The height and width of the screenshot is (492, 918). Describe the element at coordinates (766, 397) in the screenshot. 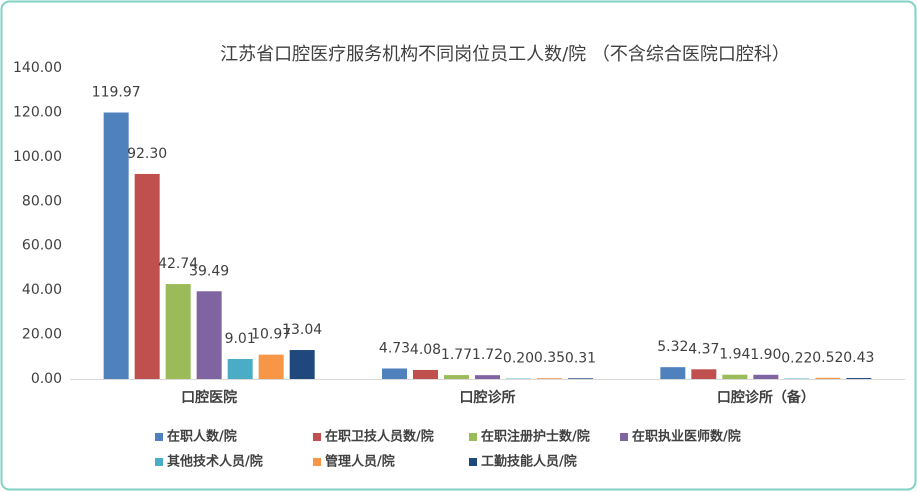

I see `x-tick-label: 口腔诊所（备）` at that location.